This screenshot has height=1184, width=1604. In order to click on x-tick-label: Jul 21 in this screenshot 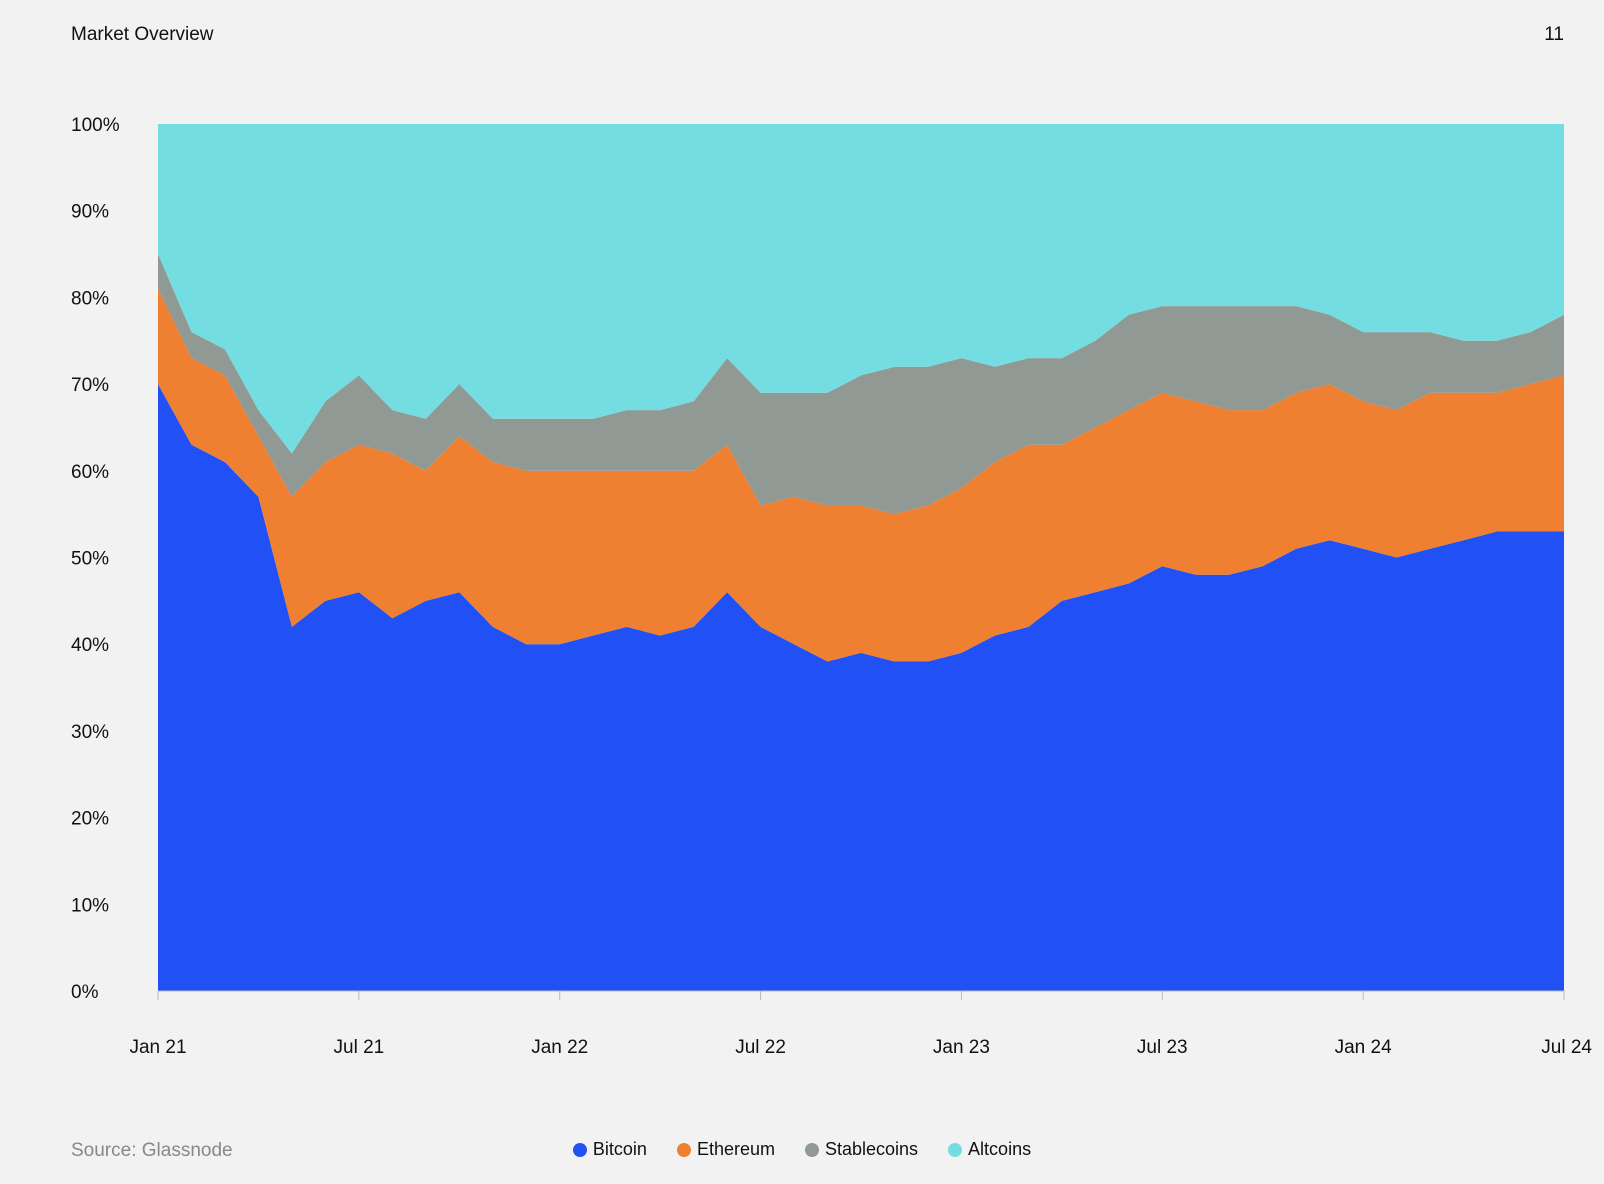, I will do `click(359, 1047)`.